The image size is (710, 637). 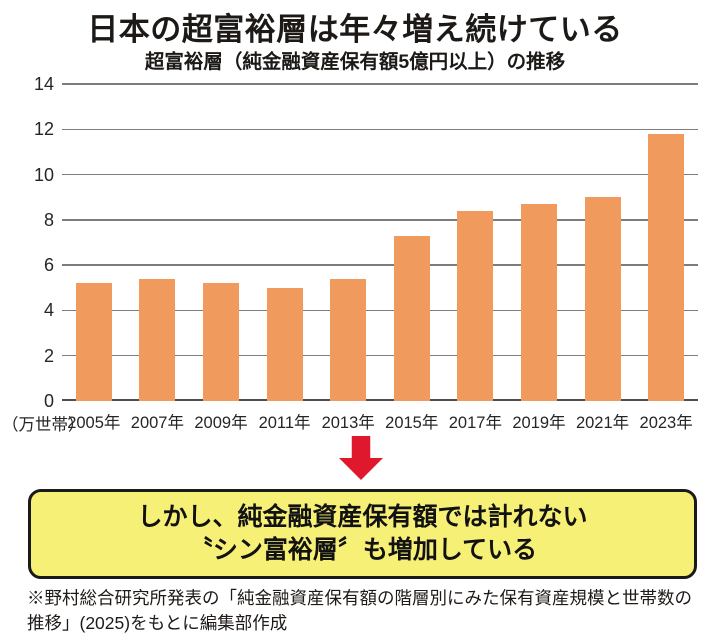 What do you see at coordinates (355, 29) in the screenshot?
I see `chart-title: 日本の超富裕層は年々増え続けている` at bounding box center [355, 29].